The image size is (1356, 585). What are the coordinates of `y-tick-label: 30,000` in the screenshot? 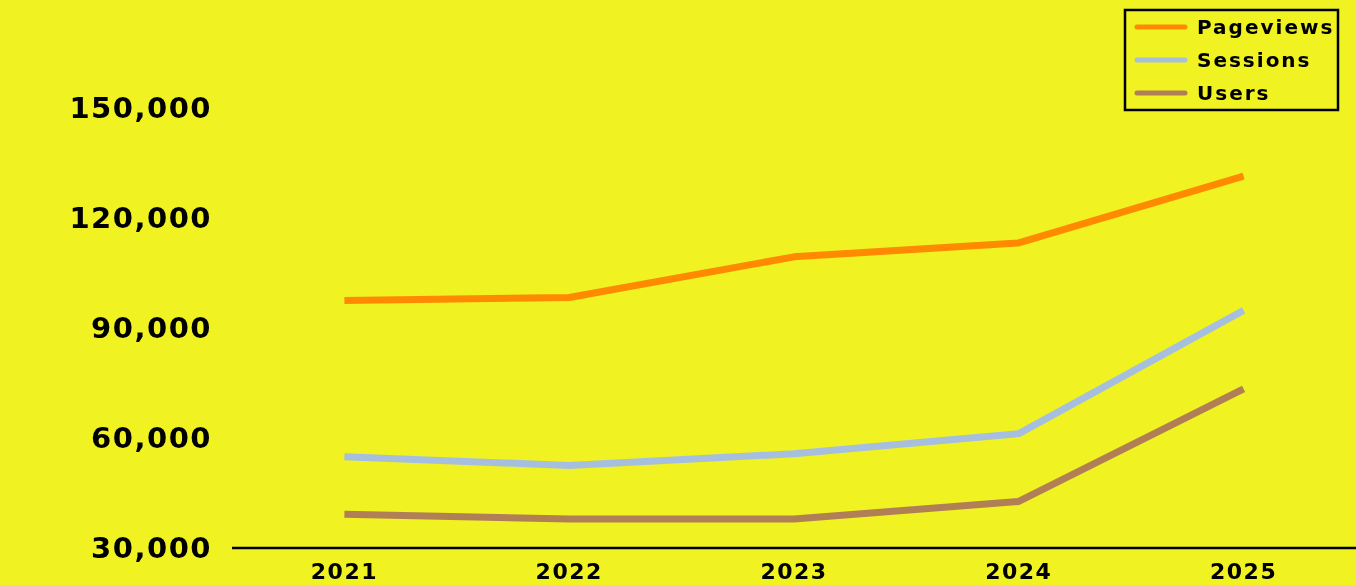 It's located at (151, 548).